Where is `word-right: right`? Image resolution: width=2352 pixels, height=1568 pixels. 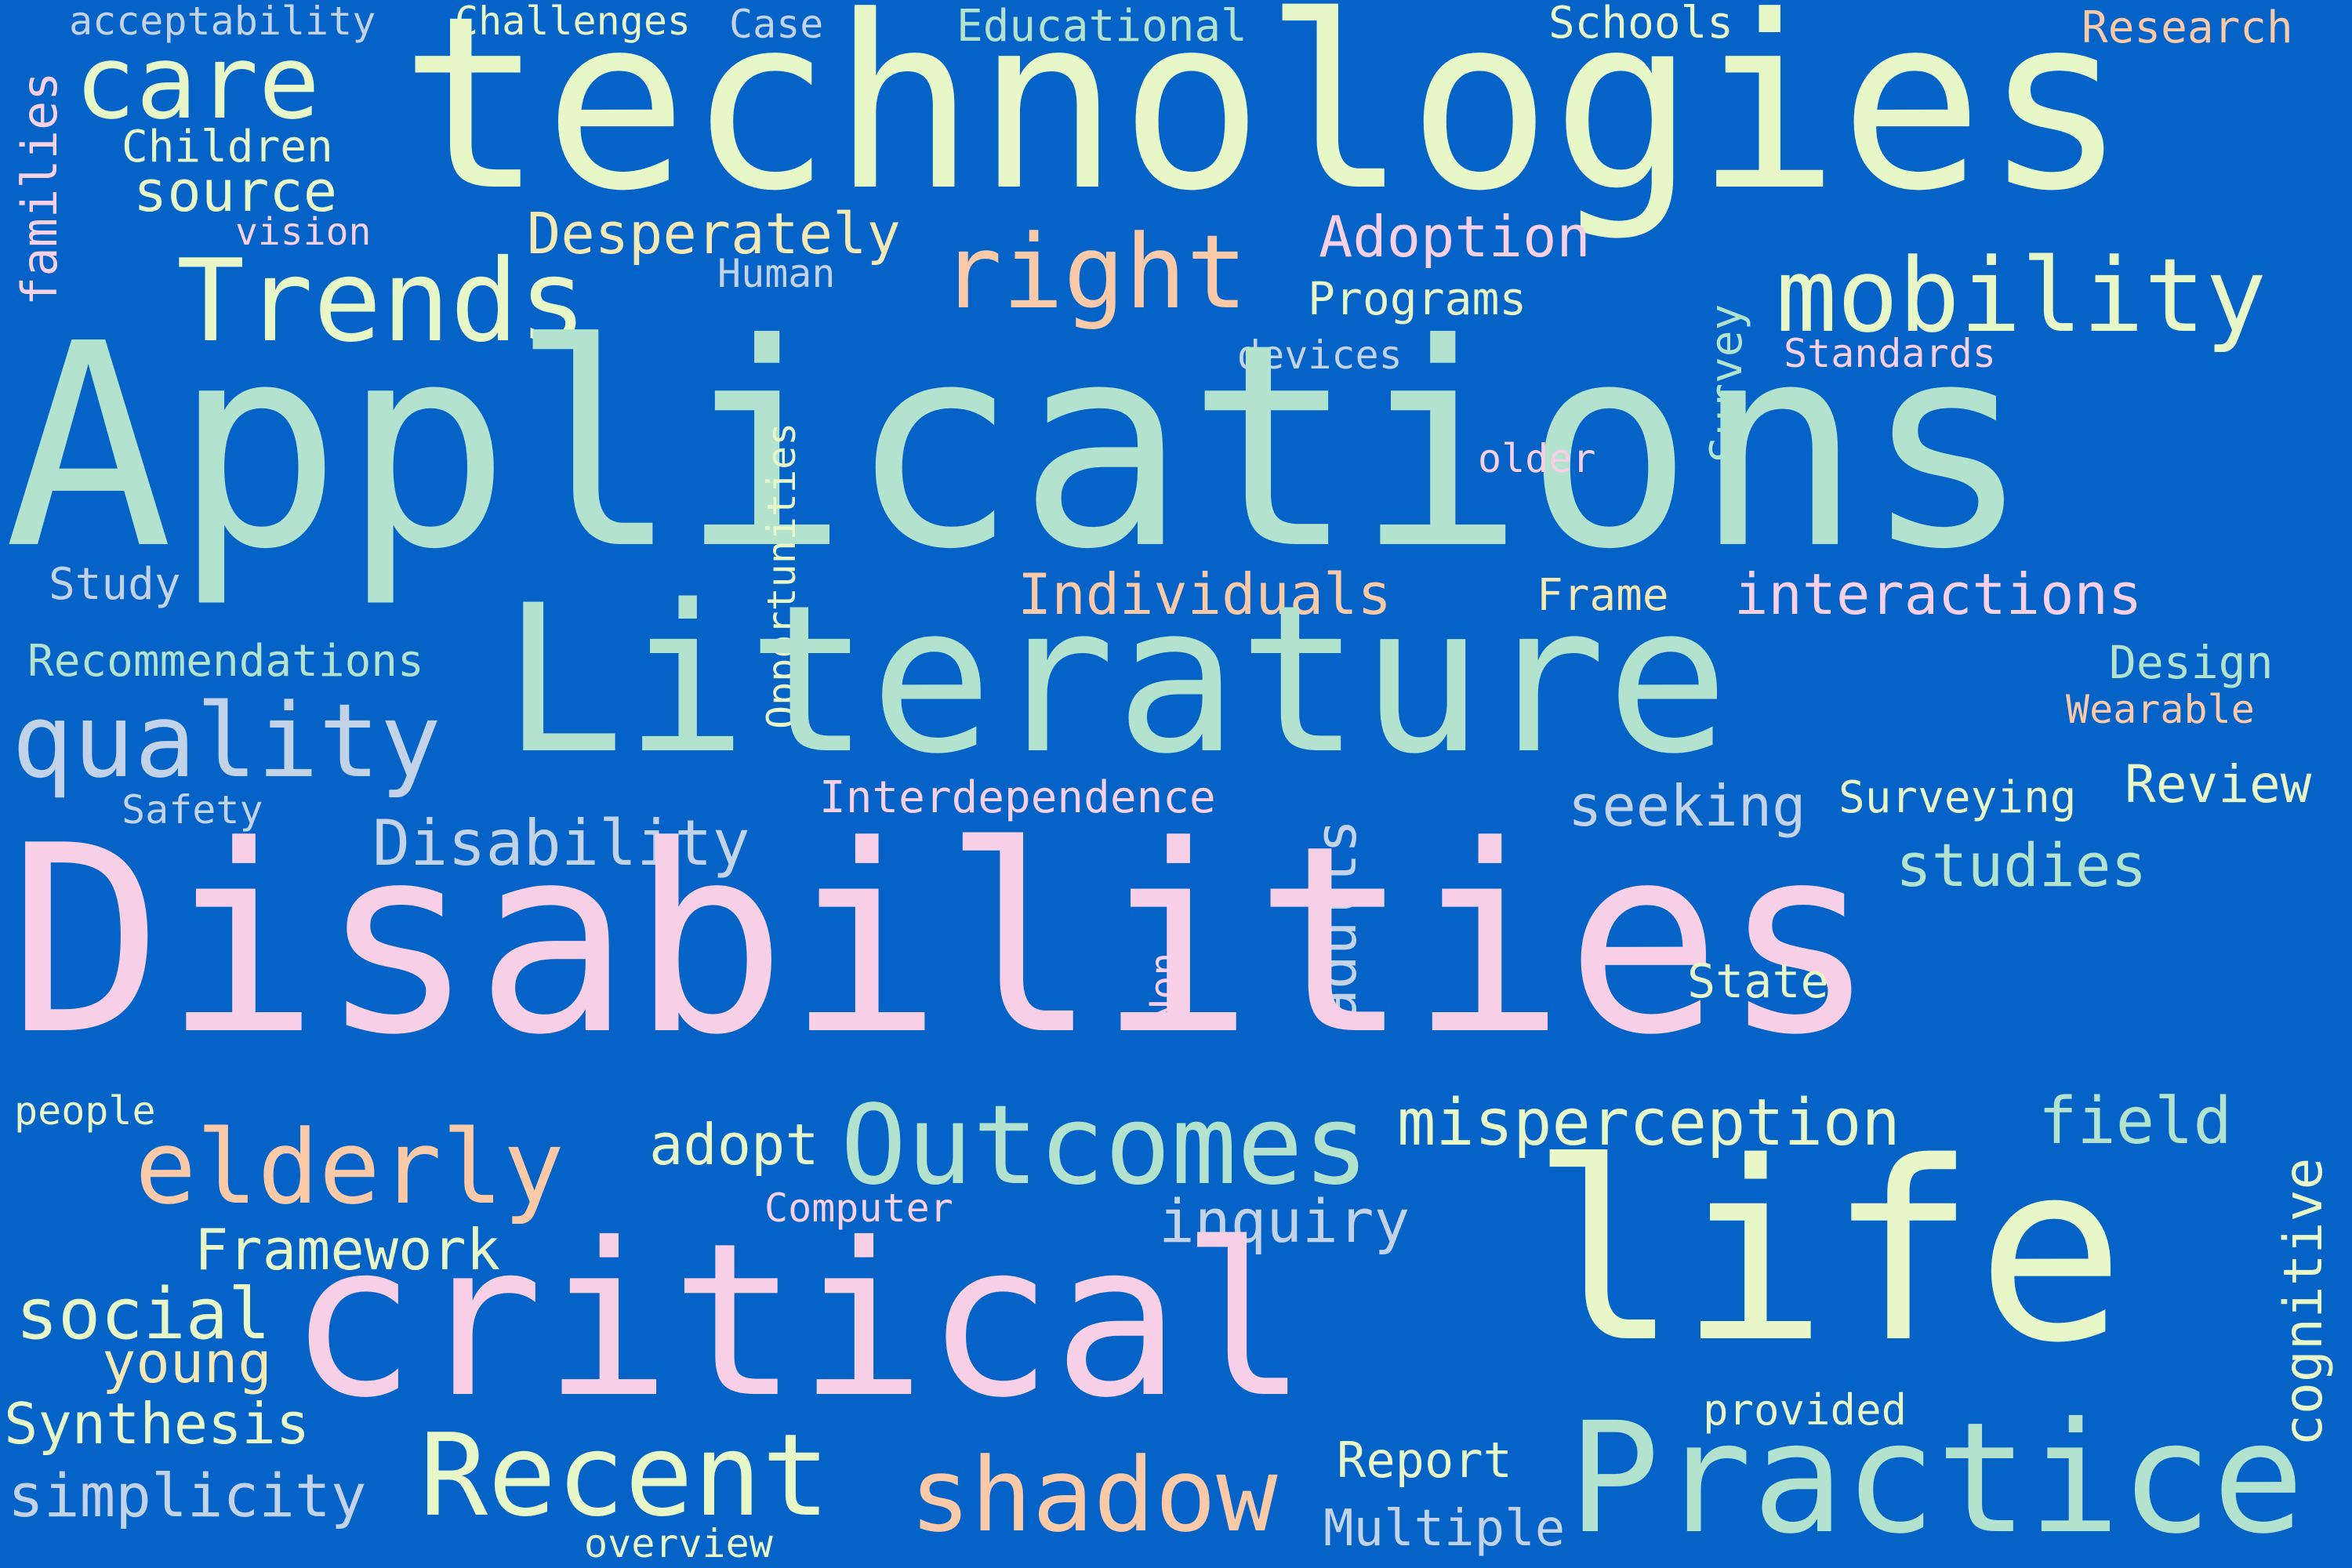 word-right: right is located at coordinates (1094, 272).